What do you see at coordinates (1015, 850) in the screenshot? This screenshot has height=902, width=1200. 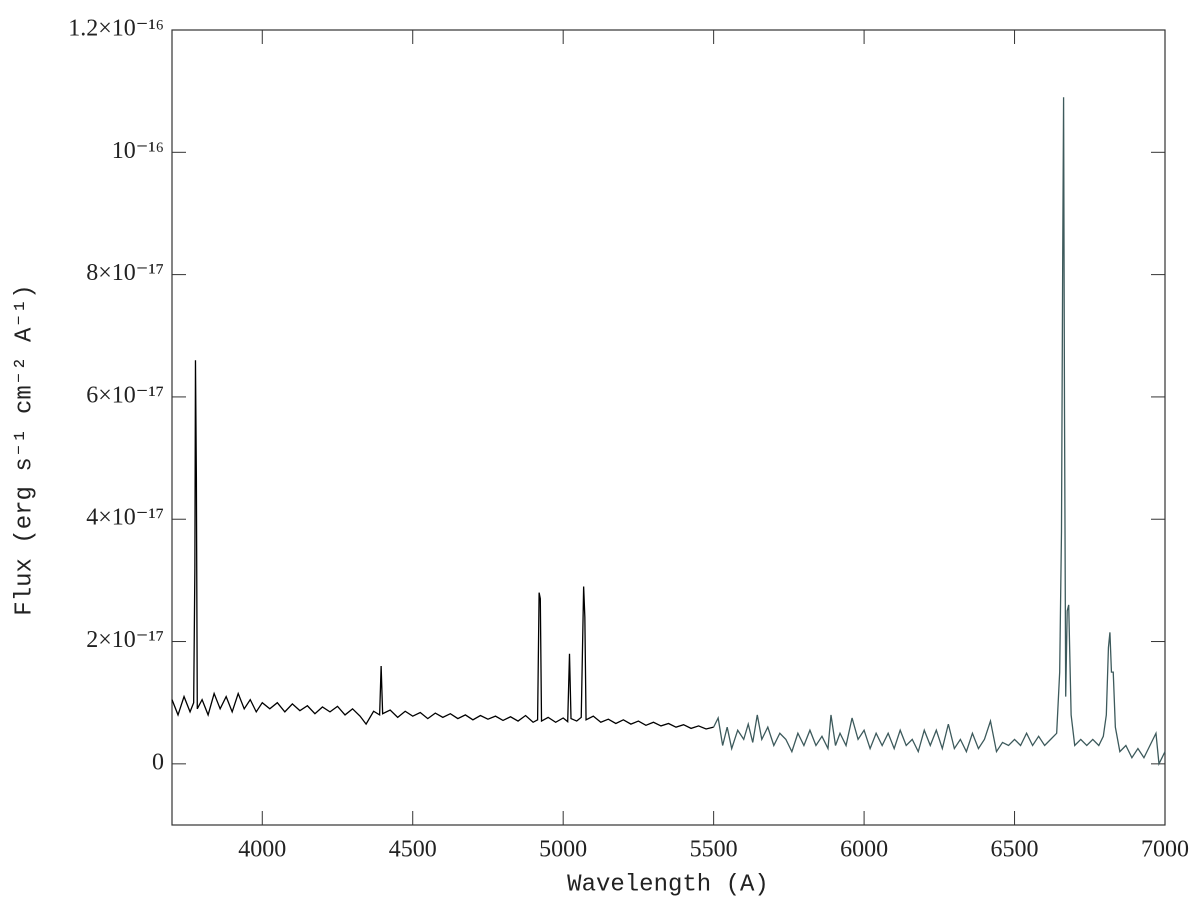 I see `x-tick-label: 6500` at bounding box center [1015, 850].